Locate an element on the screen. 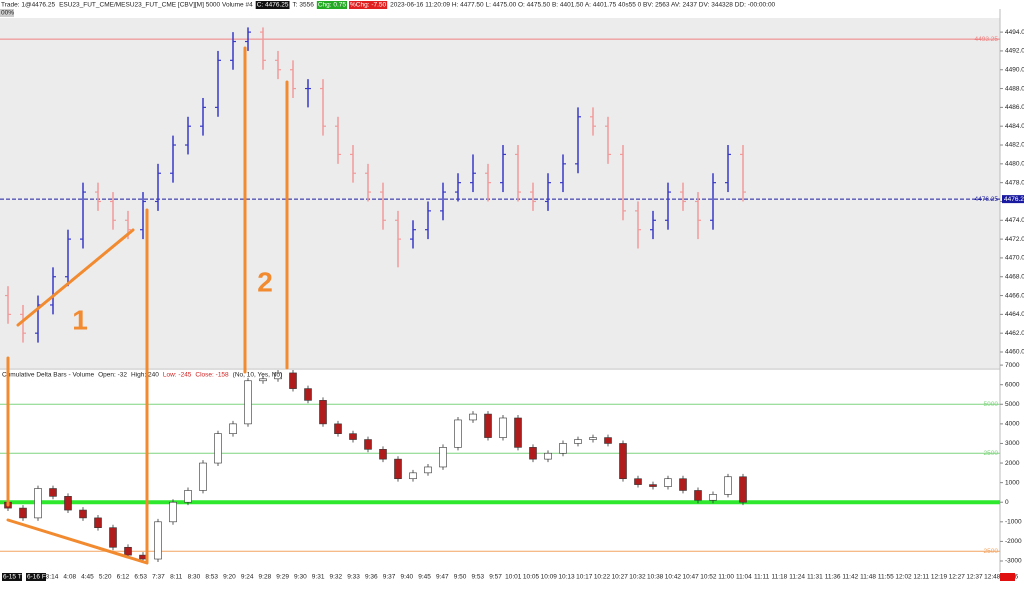 This screenshot has width=1024, height=589. y-tick-label: 6000 is located at coordinates (1012, 384).